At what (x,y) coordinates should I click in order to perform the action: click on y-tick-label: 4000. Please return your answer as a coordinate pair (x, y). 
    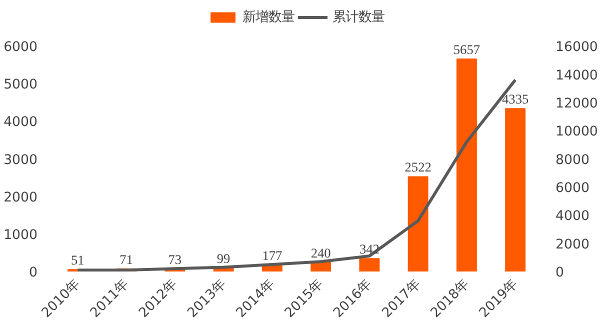
    Looking at the image, I should click on (21, 122).